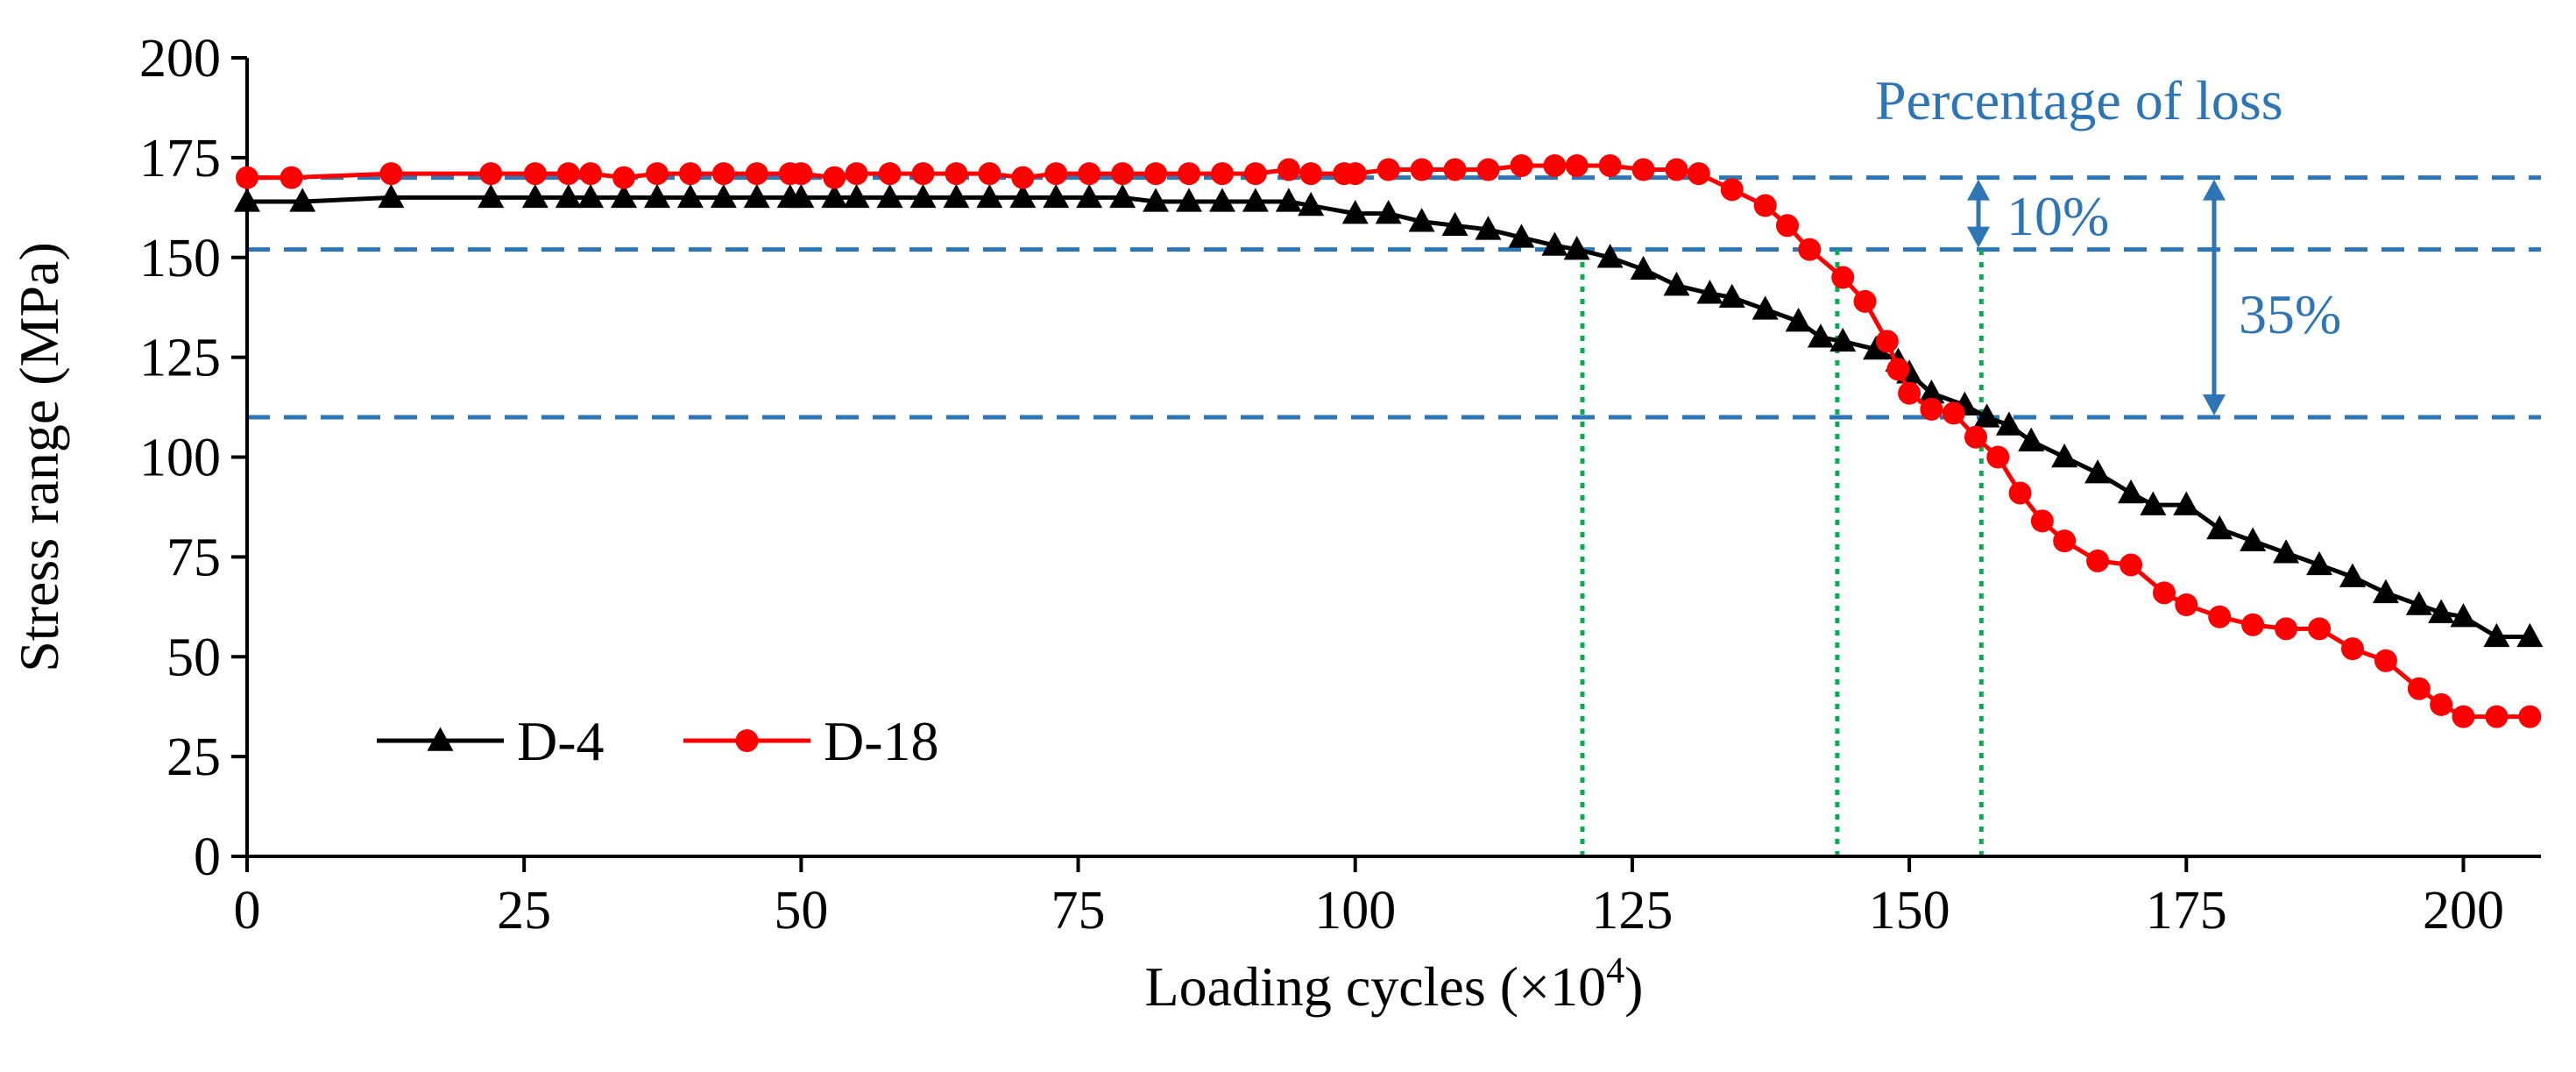 This screenshot has height=1072, width=2576. Describe the element at coordinates (2079, 100) in the screenshot. I see `annotation-title: Percentage of loss` at that location.